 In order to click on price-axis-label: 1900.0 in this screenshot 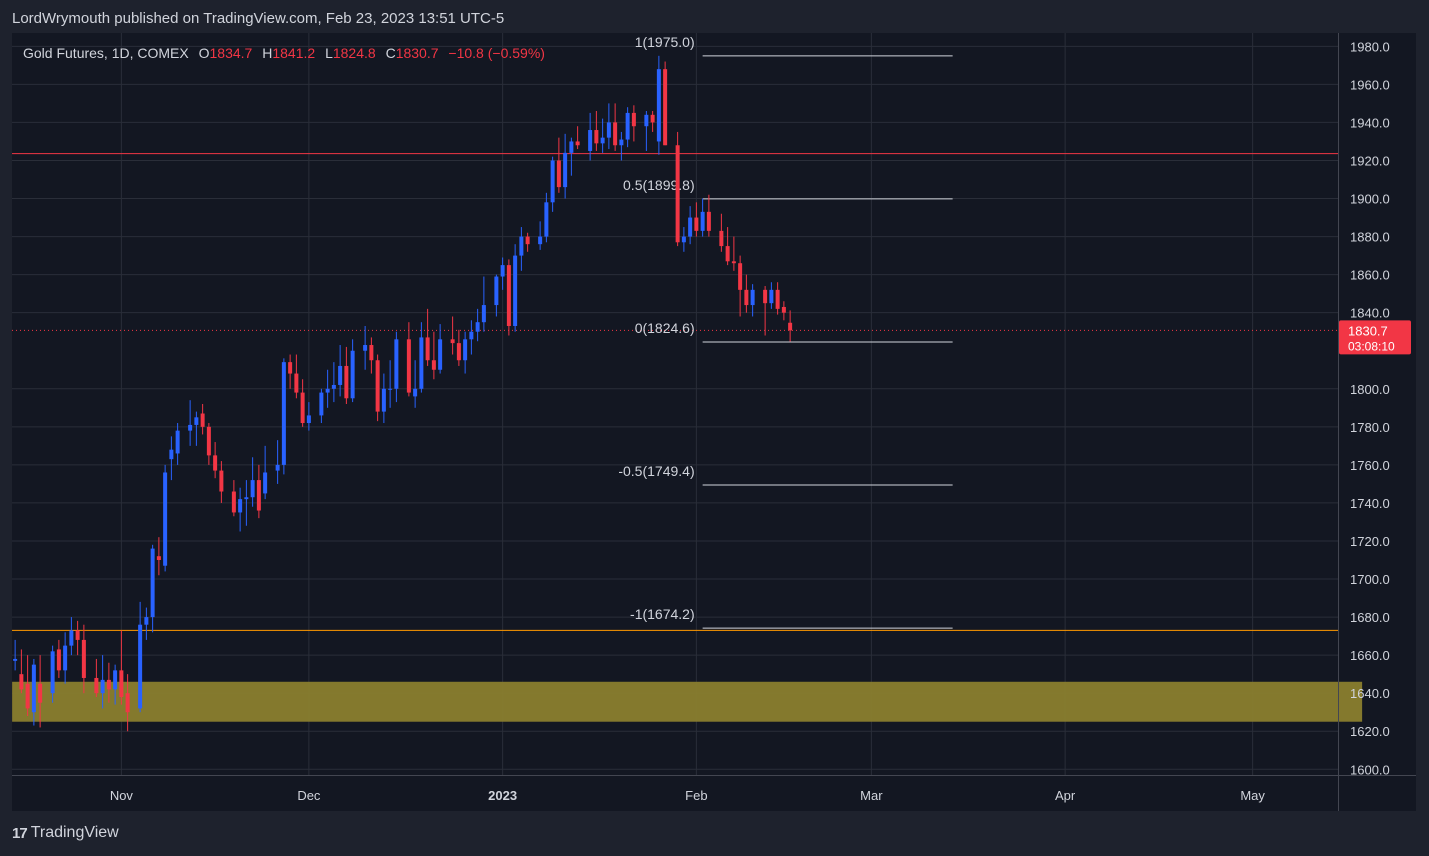, I will do `click(1370, 199)`.